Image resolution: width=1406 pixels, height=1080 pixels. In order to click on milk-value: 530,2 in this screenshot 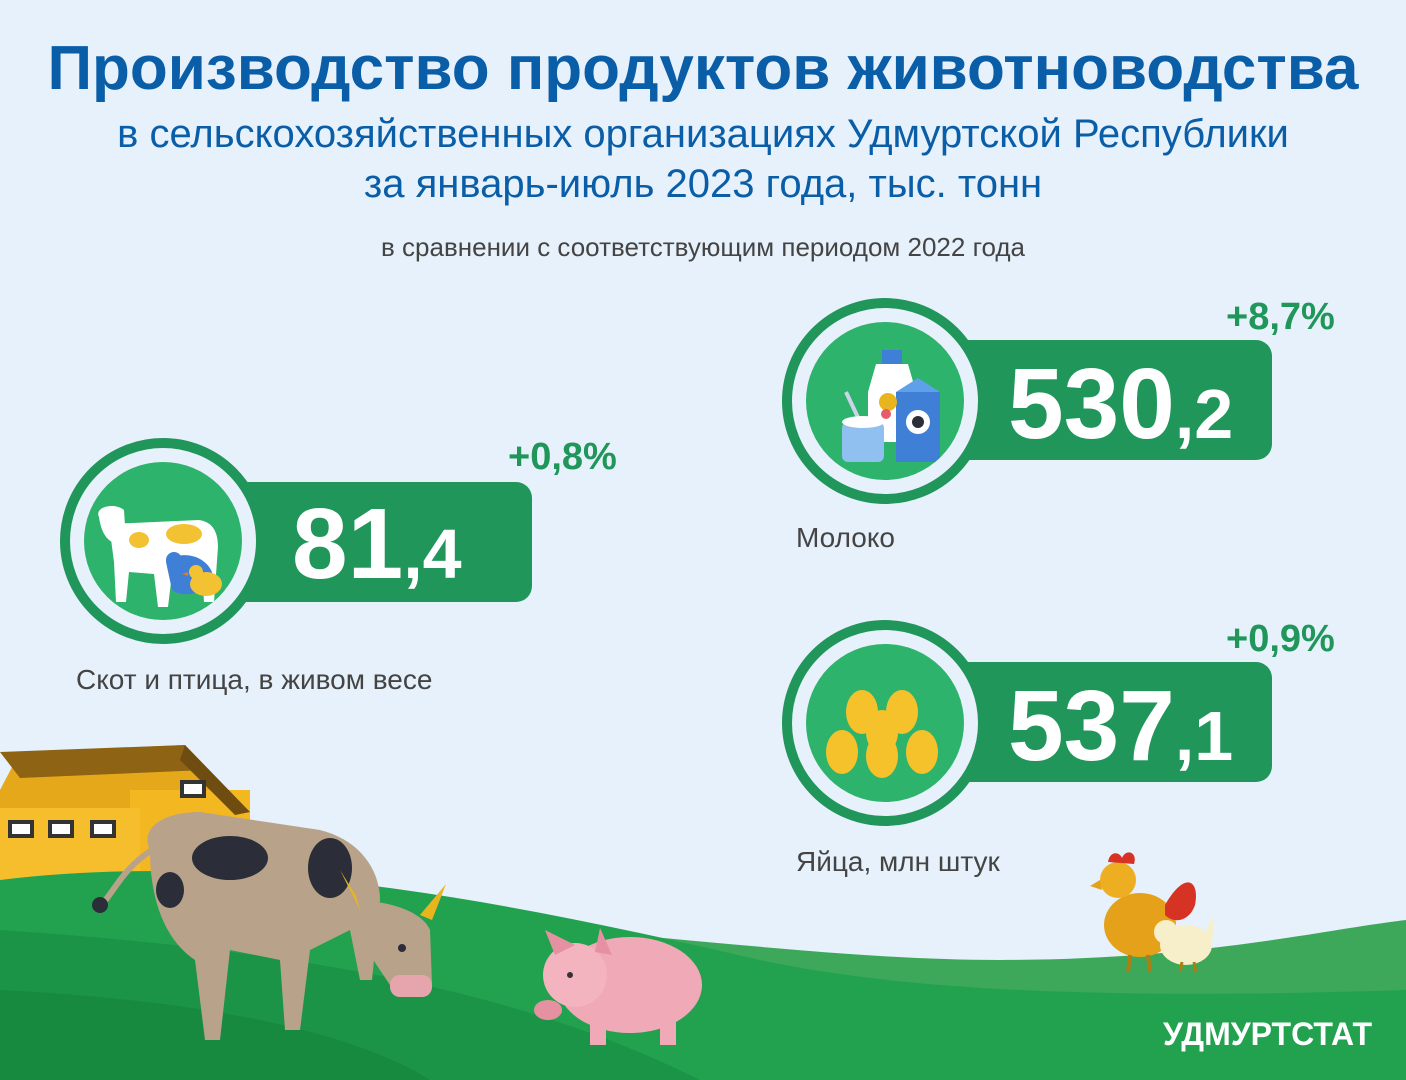, I will do `click(1120, 404)`.